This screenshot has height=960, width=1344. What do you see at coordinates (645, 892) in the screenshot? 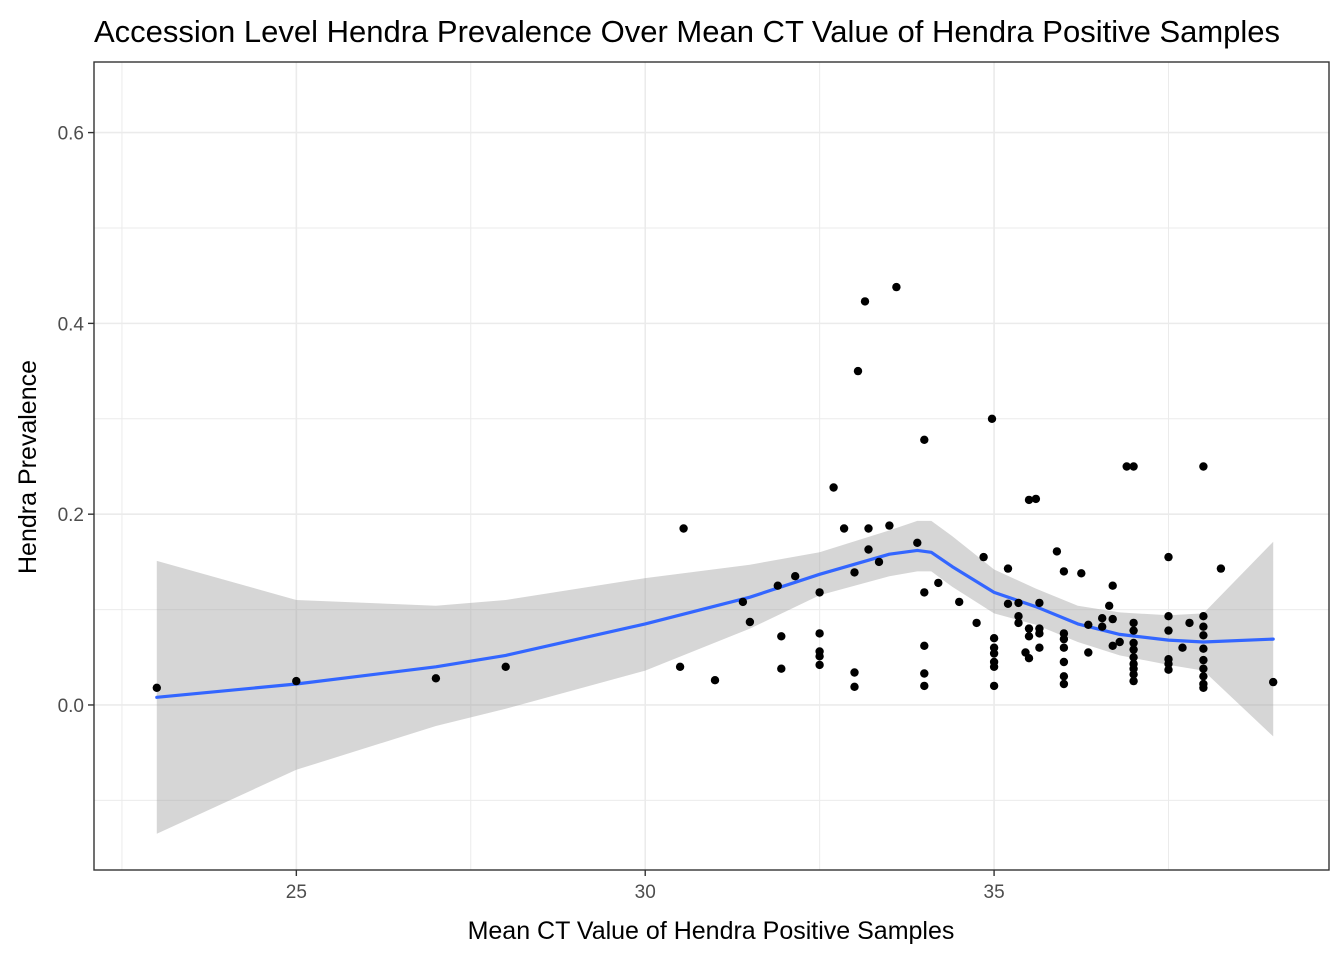
I see `x-tick-label: 30` at bounding box center [645, 892].